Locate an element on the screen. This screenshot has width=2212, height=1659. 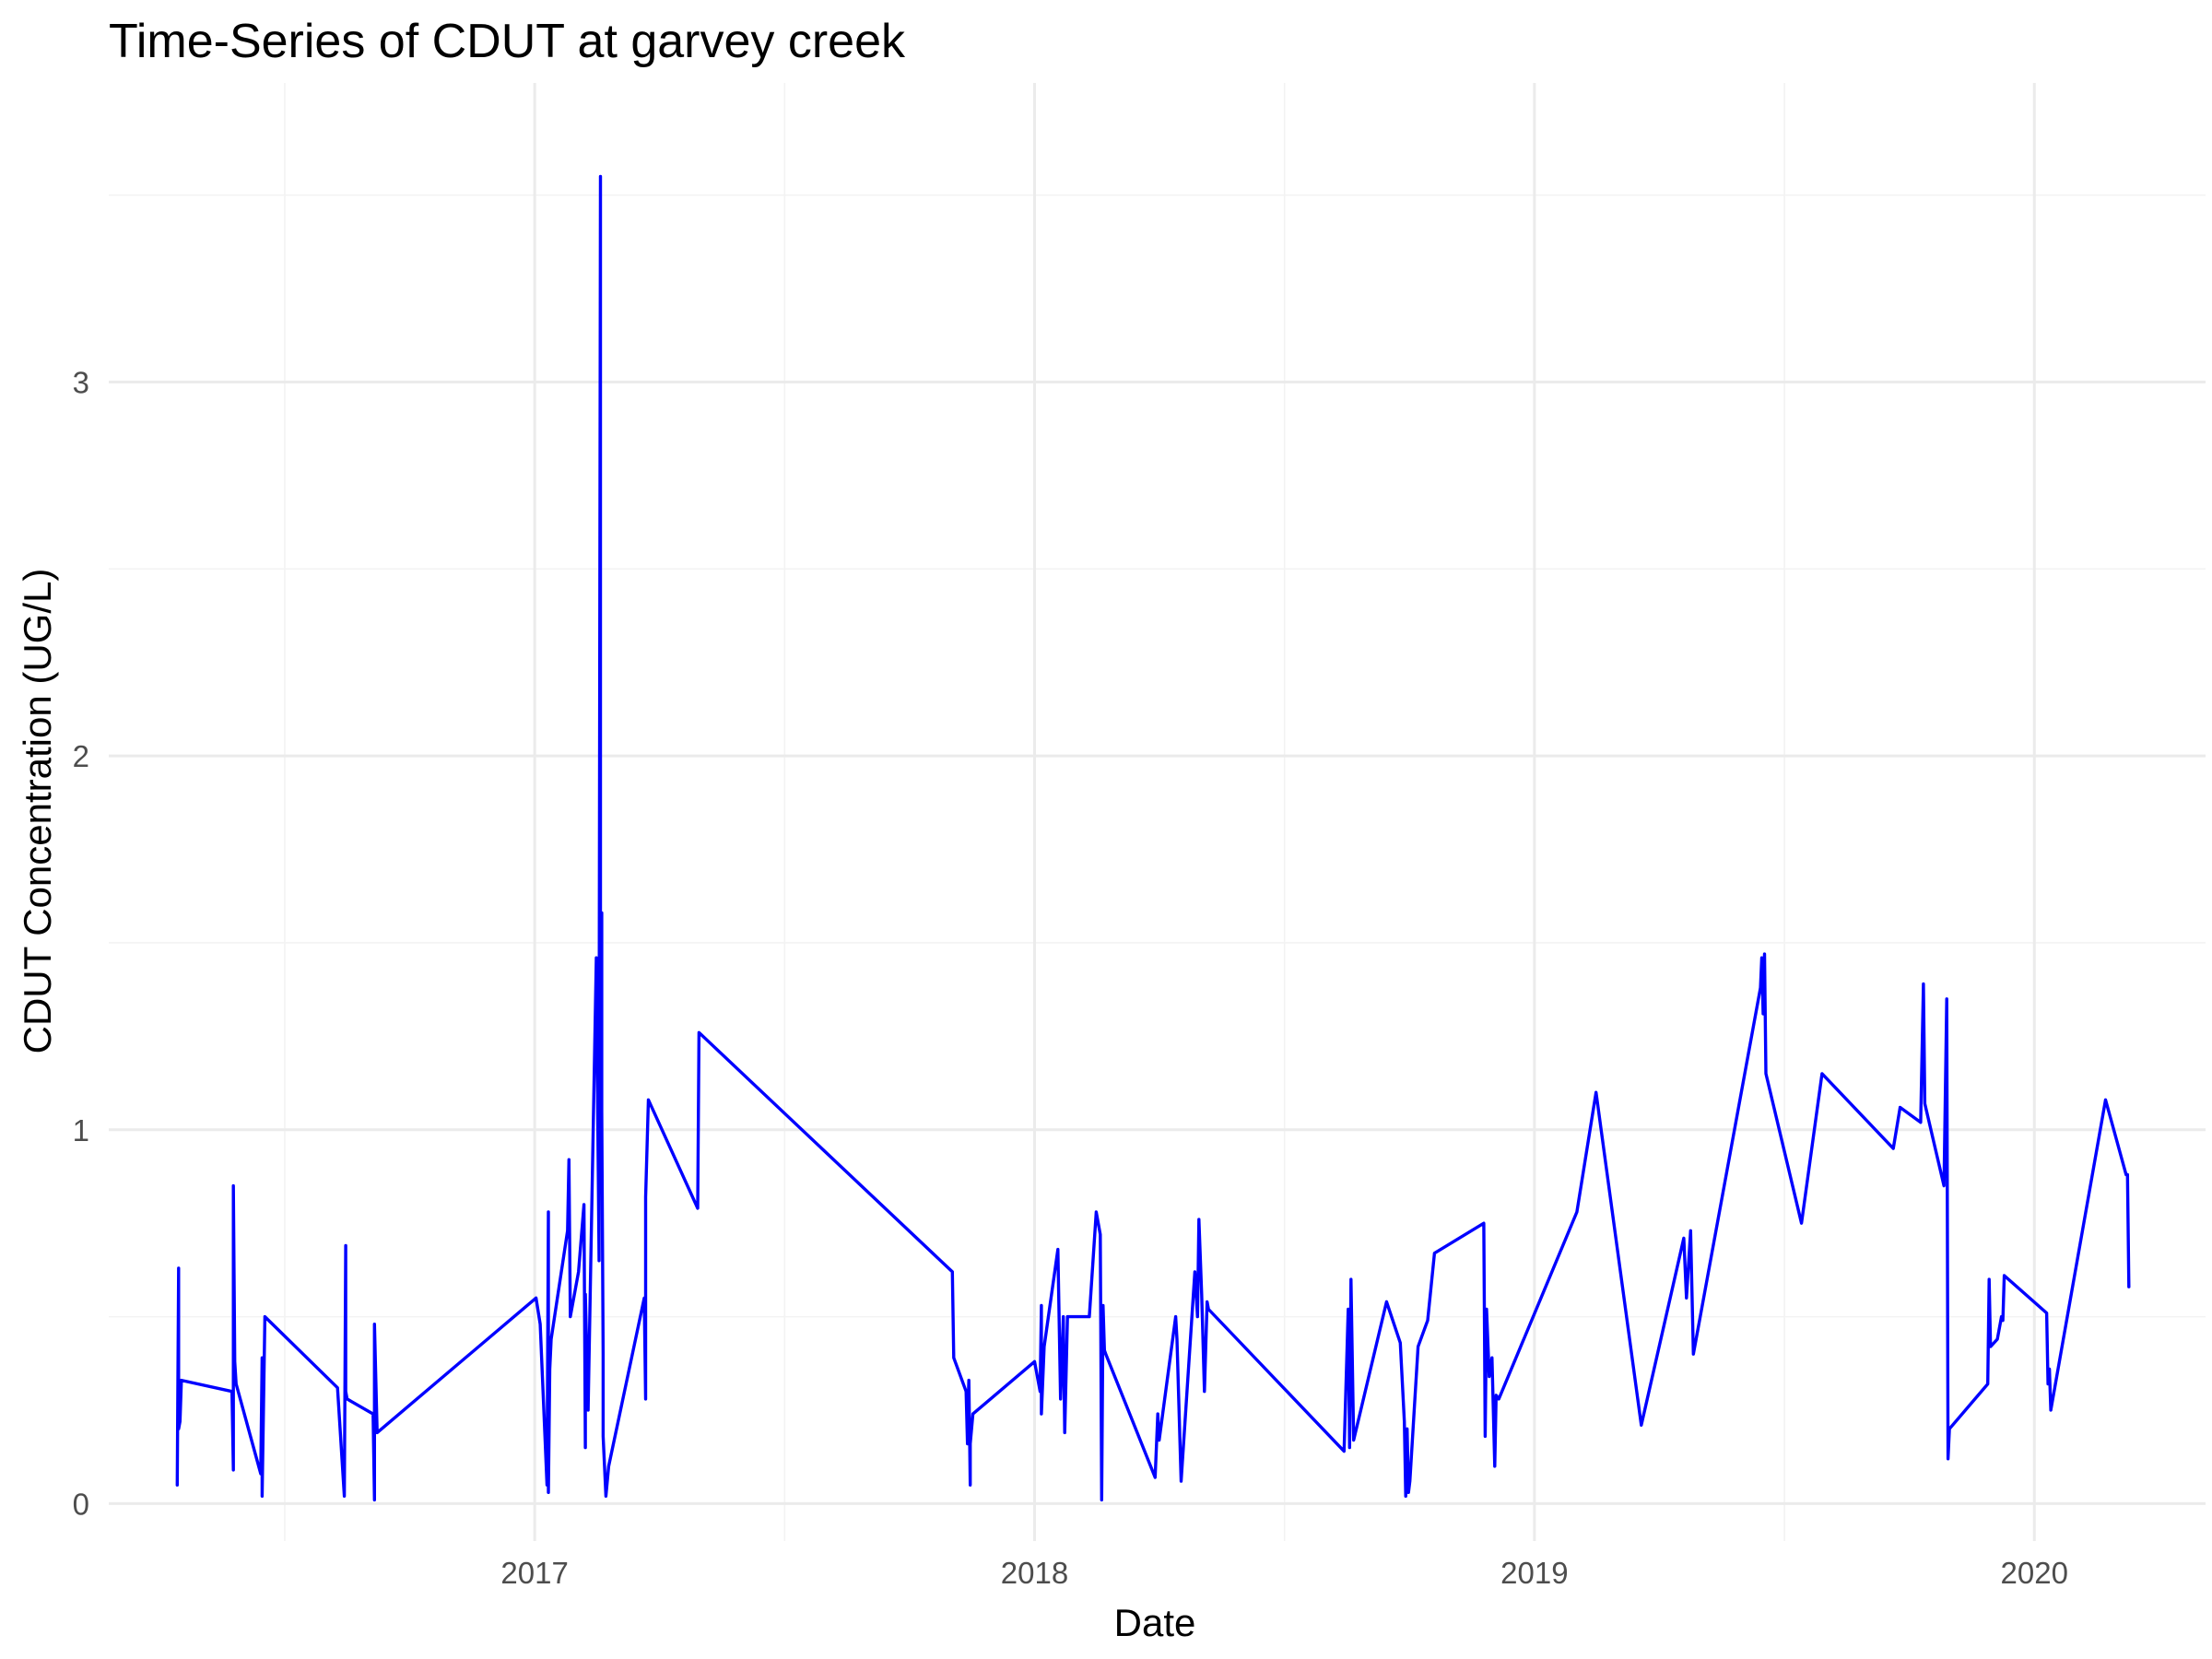
x-axis-title: Date is located at coordinates (1155, 1622).